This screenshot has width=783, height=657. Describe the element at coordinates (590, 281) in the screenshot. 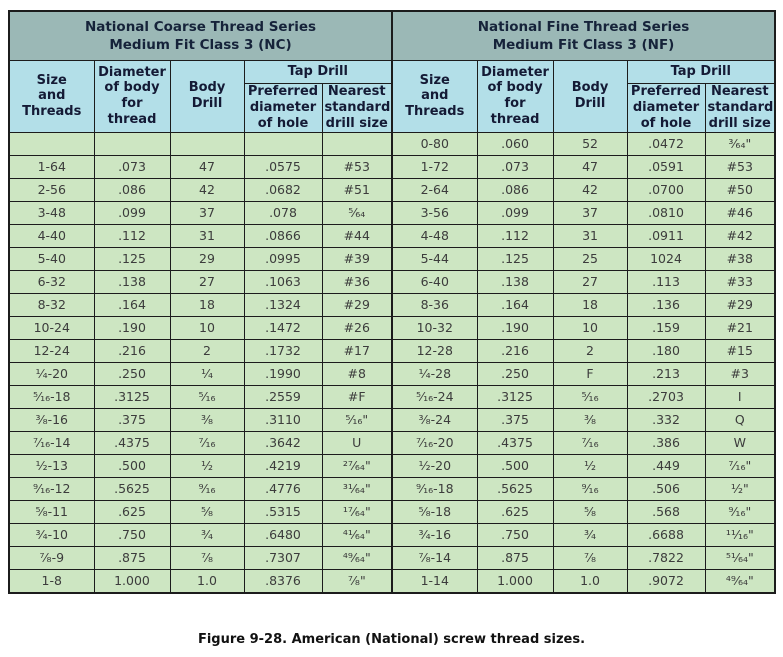

I see `table-cell: 27` at that location.